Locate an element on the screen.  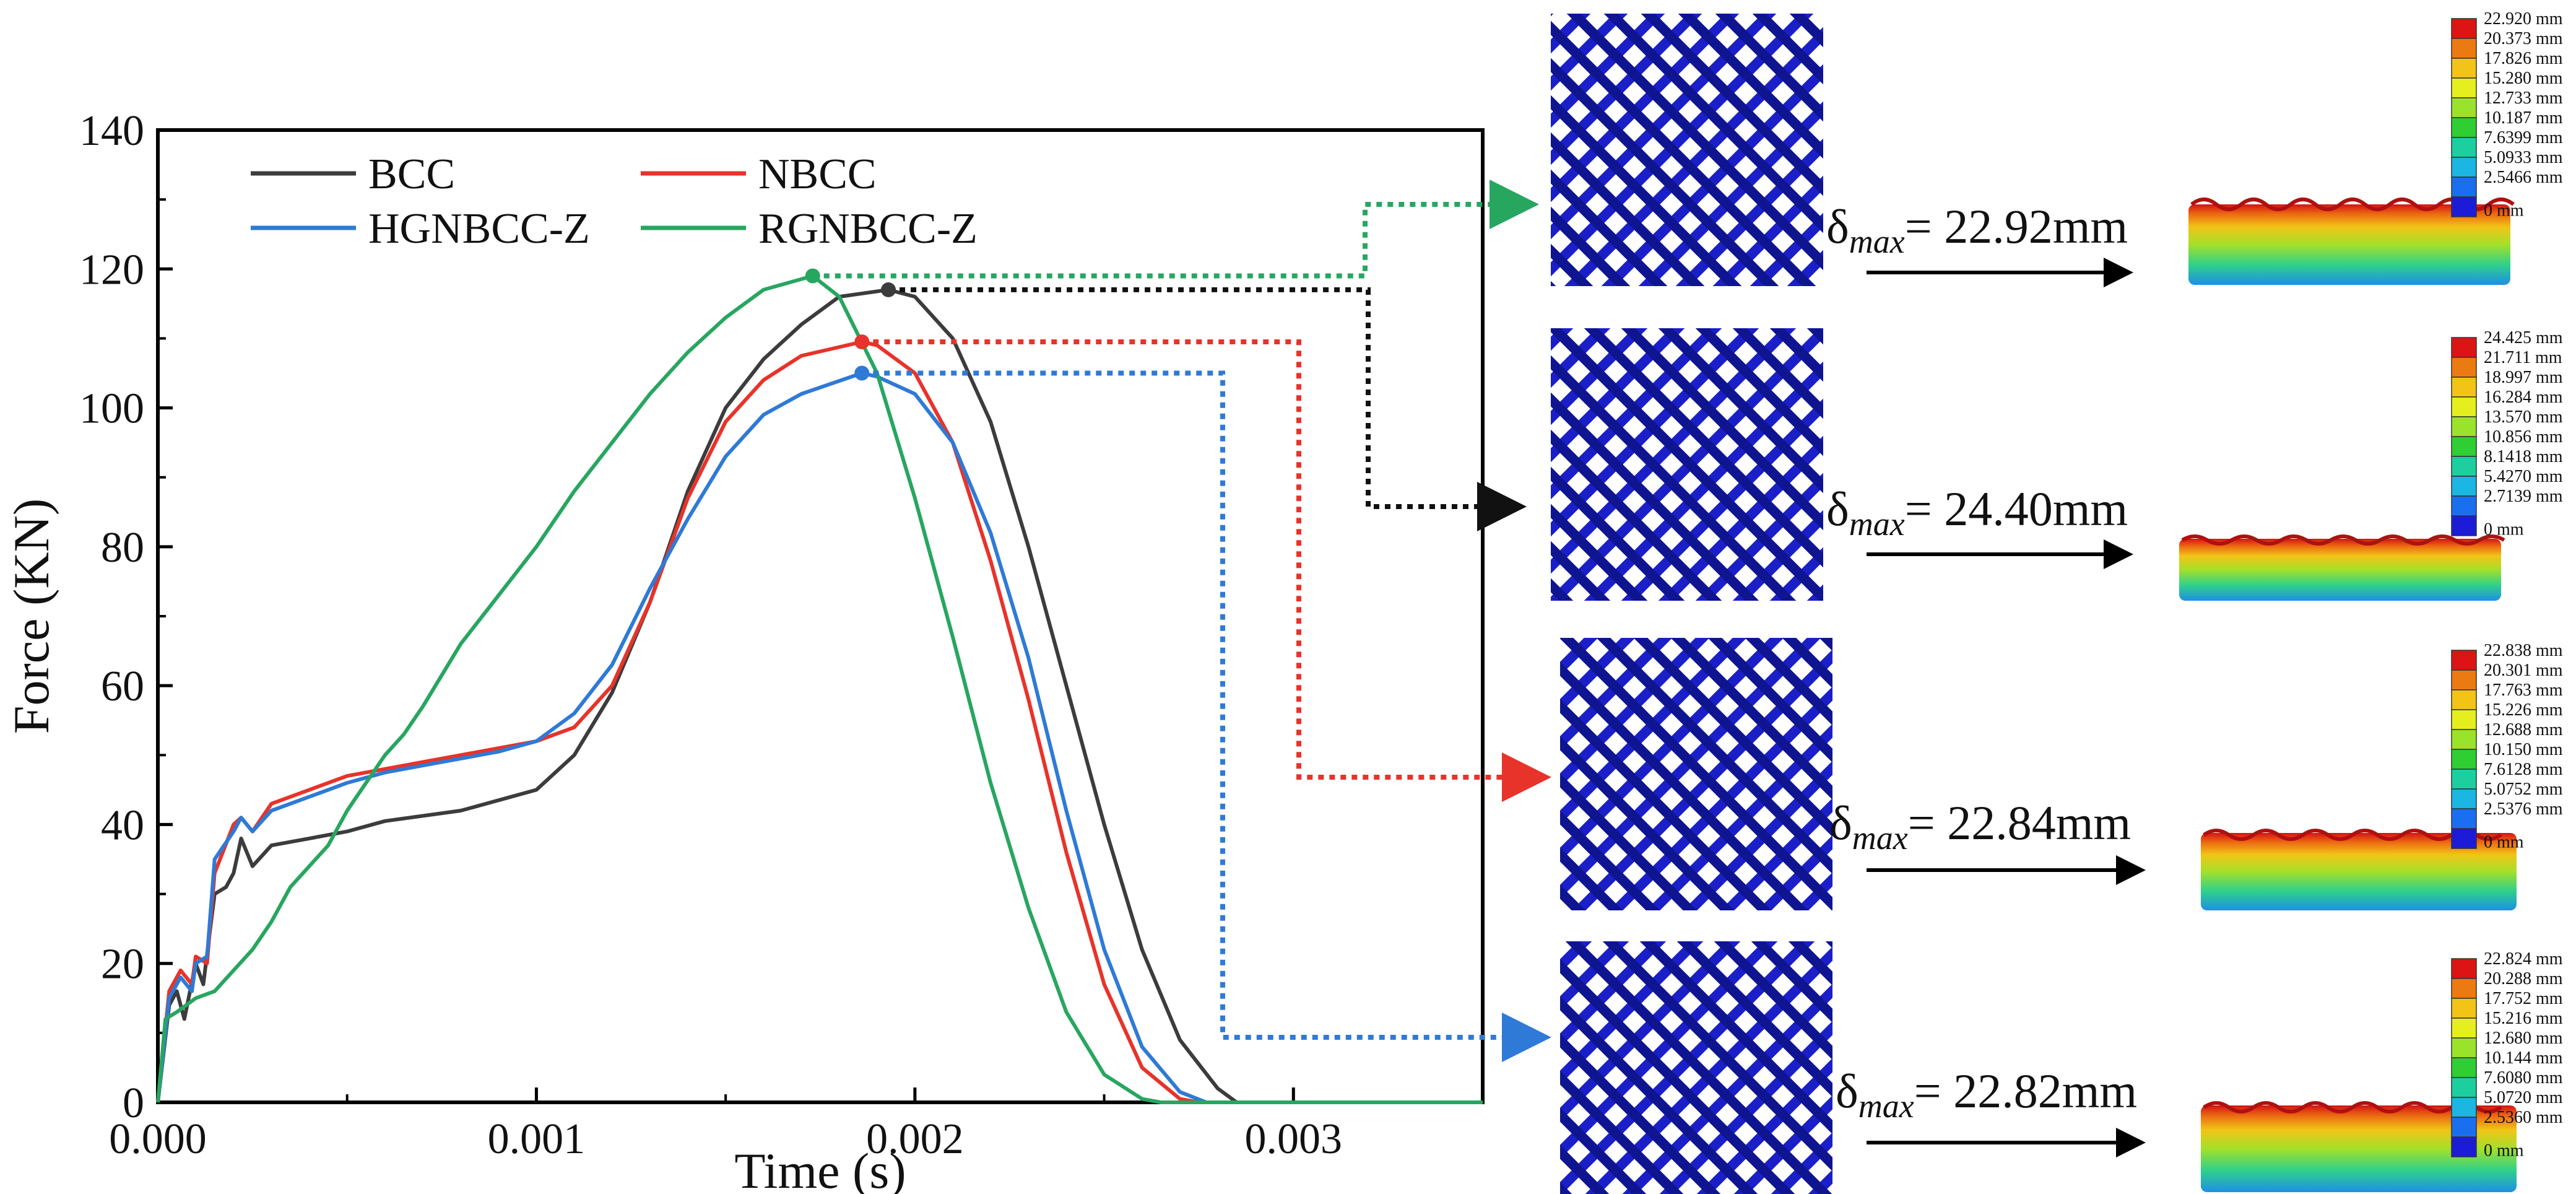
colorbar-label: 20.373 mm is located at coordinates (2523, 38).